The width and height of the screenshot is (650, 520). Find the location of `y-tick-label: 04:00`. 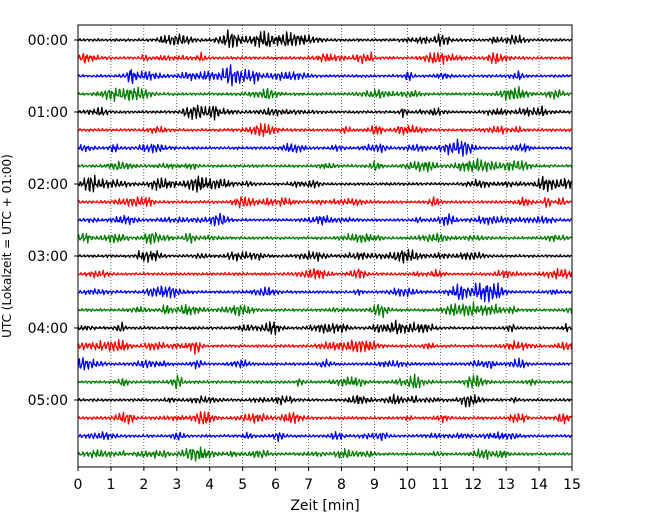

y-tick-label: 04:00 is located at coordinates (48, 329).